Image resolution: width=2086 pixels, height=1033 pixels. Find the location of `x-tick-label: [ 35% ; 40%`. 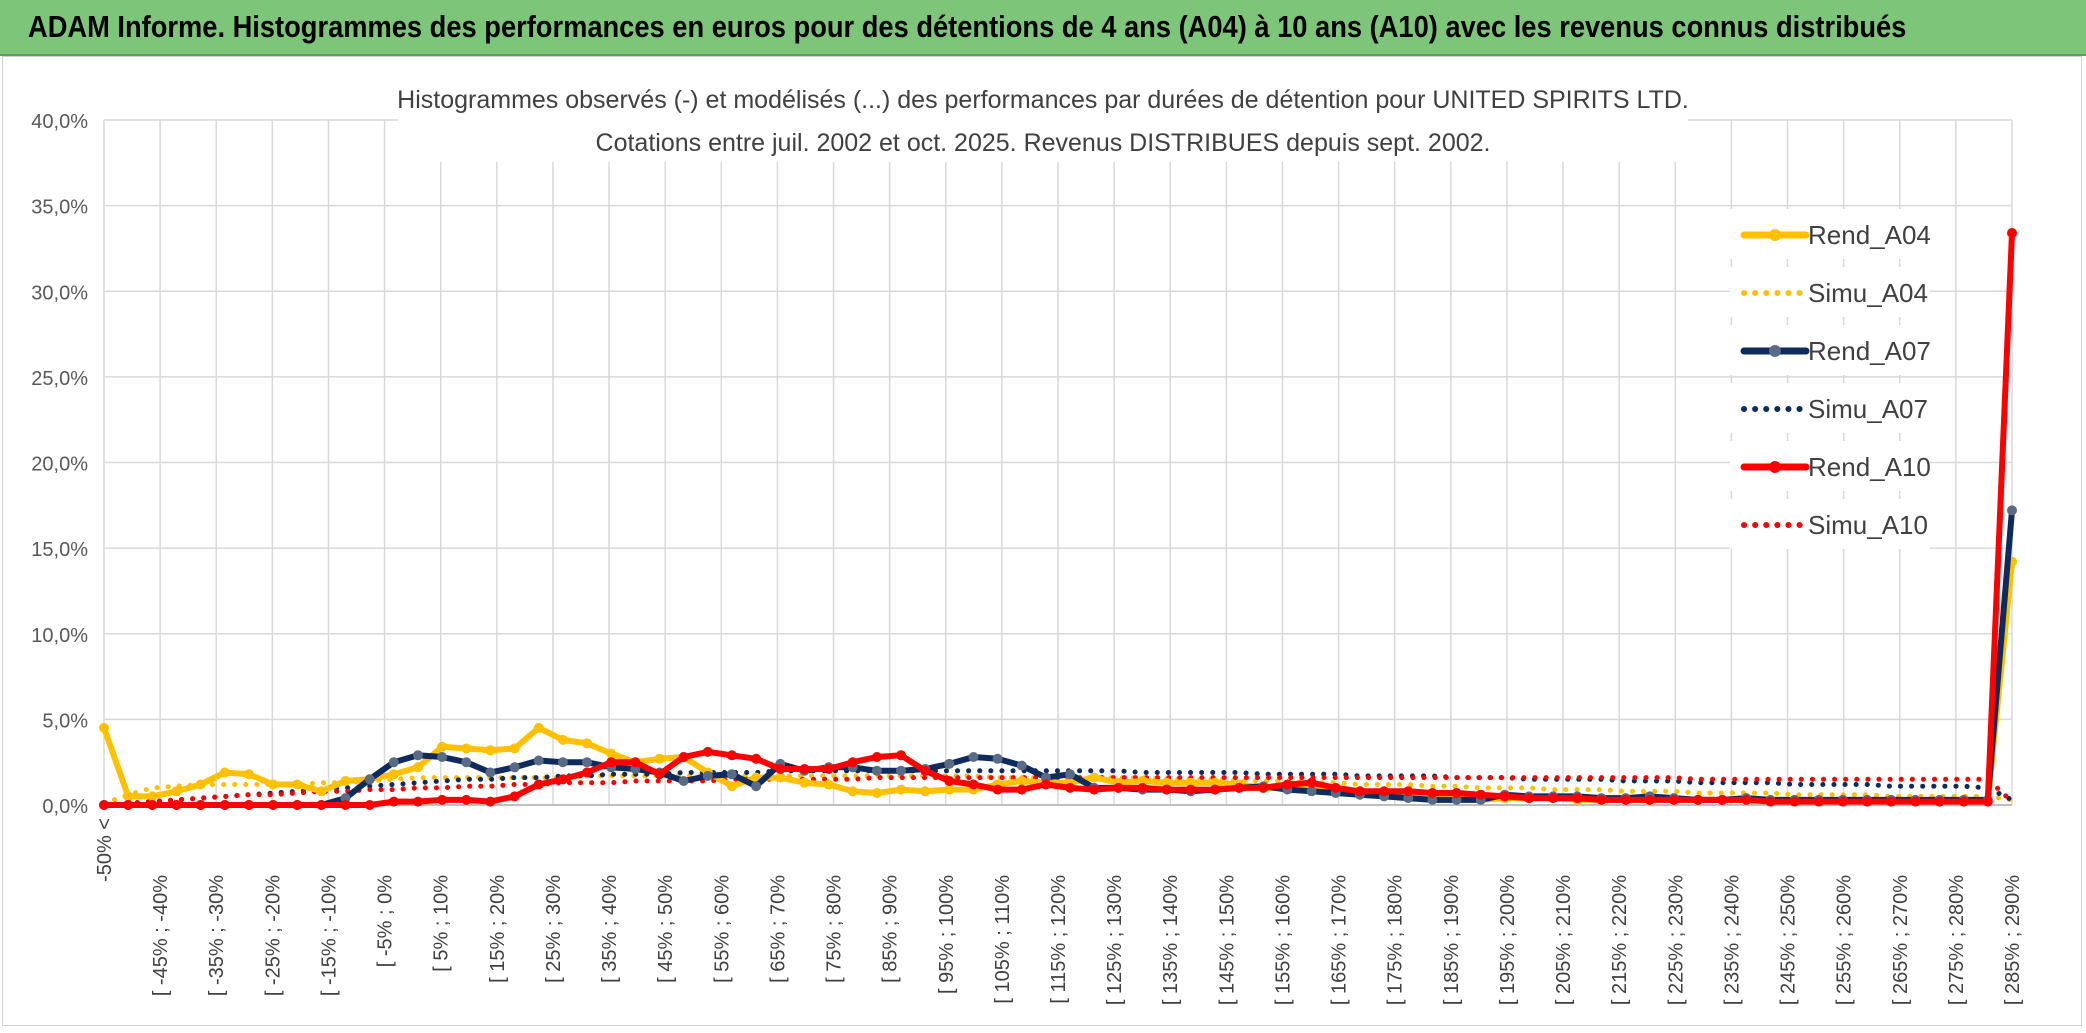

x-tick-label: [ 35% ; 40% is located at coordinates (610, 929).